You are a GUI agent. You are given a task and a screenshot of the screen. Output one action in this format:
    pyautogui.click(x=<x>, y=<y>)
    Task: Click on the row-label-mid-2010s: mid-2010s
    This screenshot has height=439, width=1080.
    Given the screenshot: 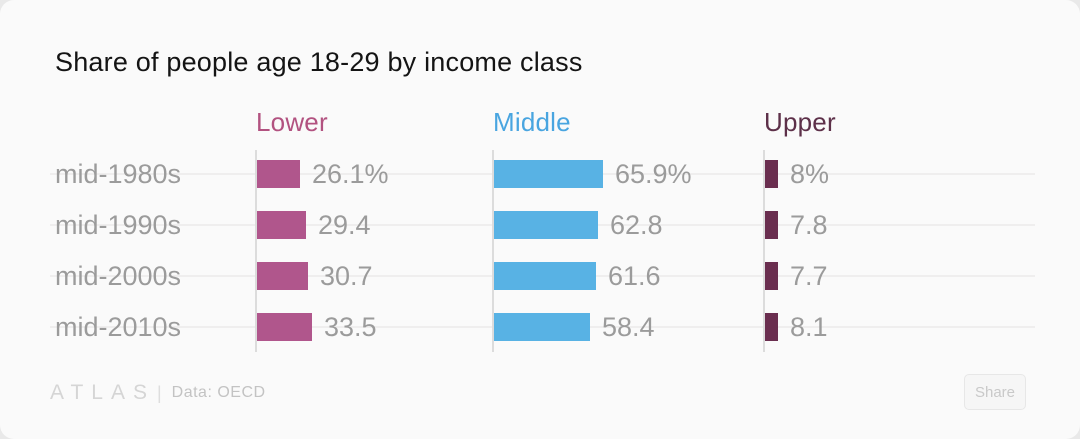 What is the action you would take?
    pyautogui.click(x=118, y=327)
    